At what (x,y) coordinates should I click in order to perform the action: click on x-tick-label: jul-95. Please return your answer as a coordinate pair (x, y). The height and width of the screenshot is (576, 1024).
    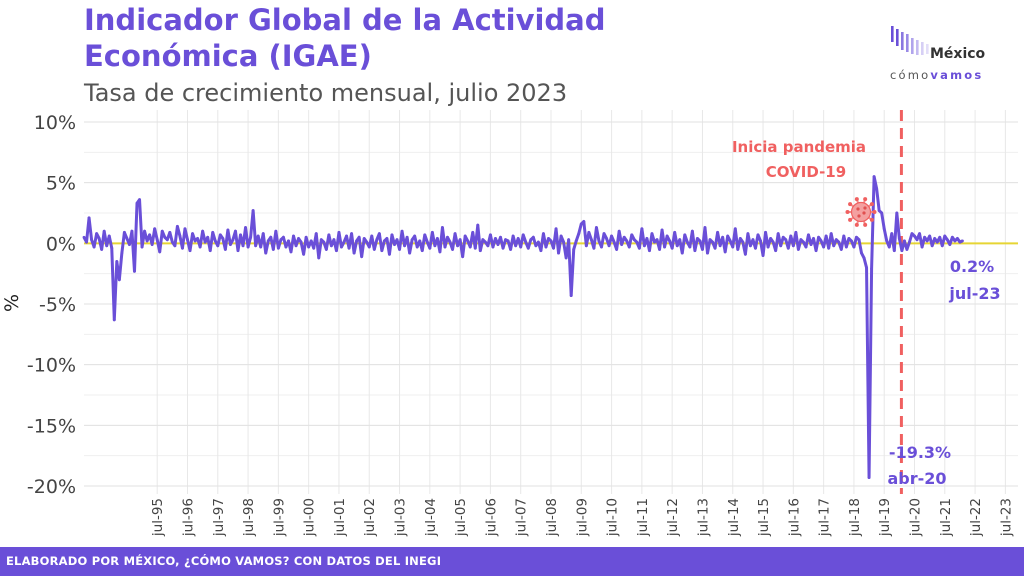
    Looking at the image, I should click on (158, 517).